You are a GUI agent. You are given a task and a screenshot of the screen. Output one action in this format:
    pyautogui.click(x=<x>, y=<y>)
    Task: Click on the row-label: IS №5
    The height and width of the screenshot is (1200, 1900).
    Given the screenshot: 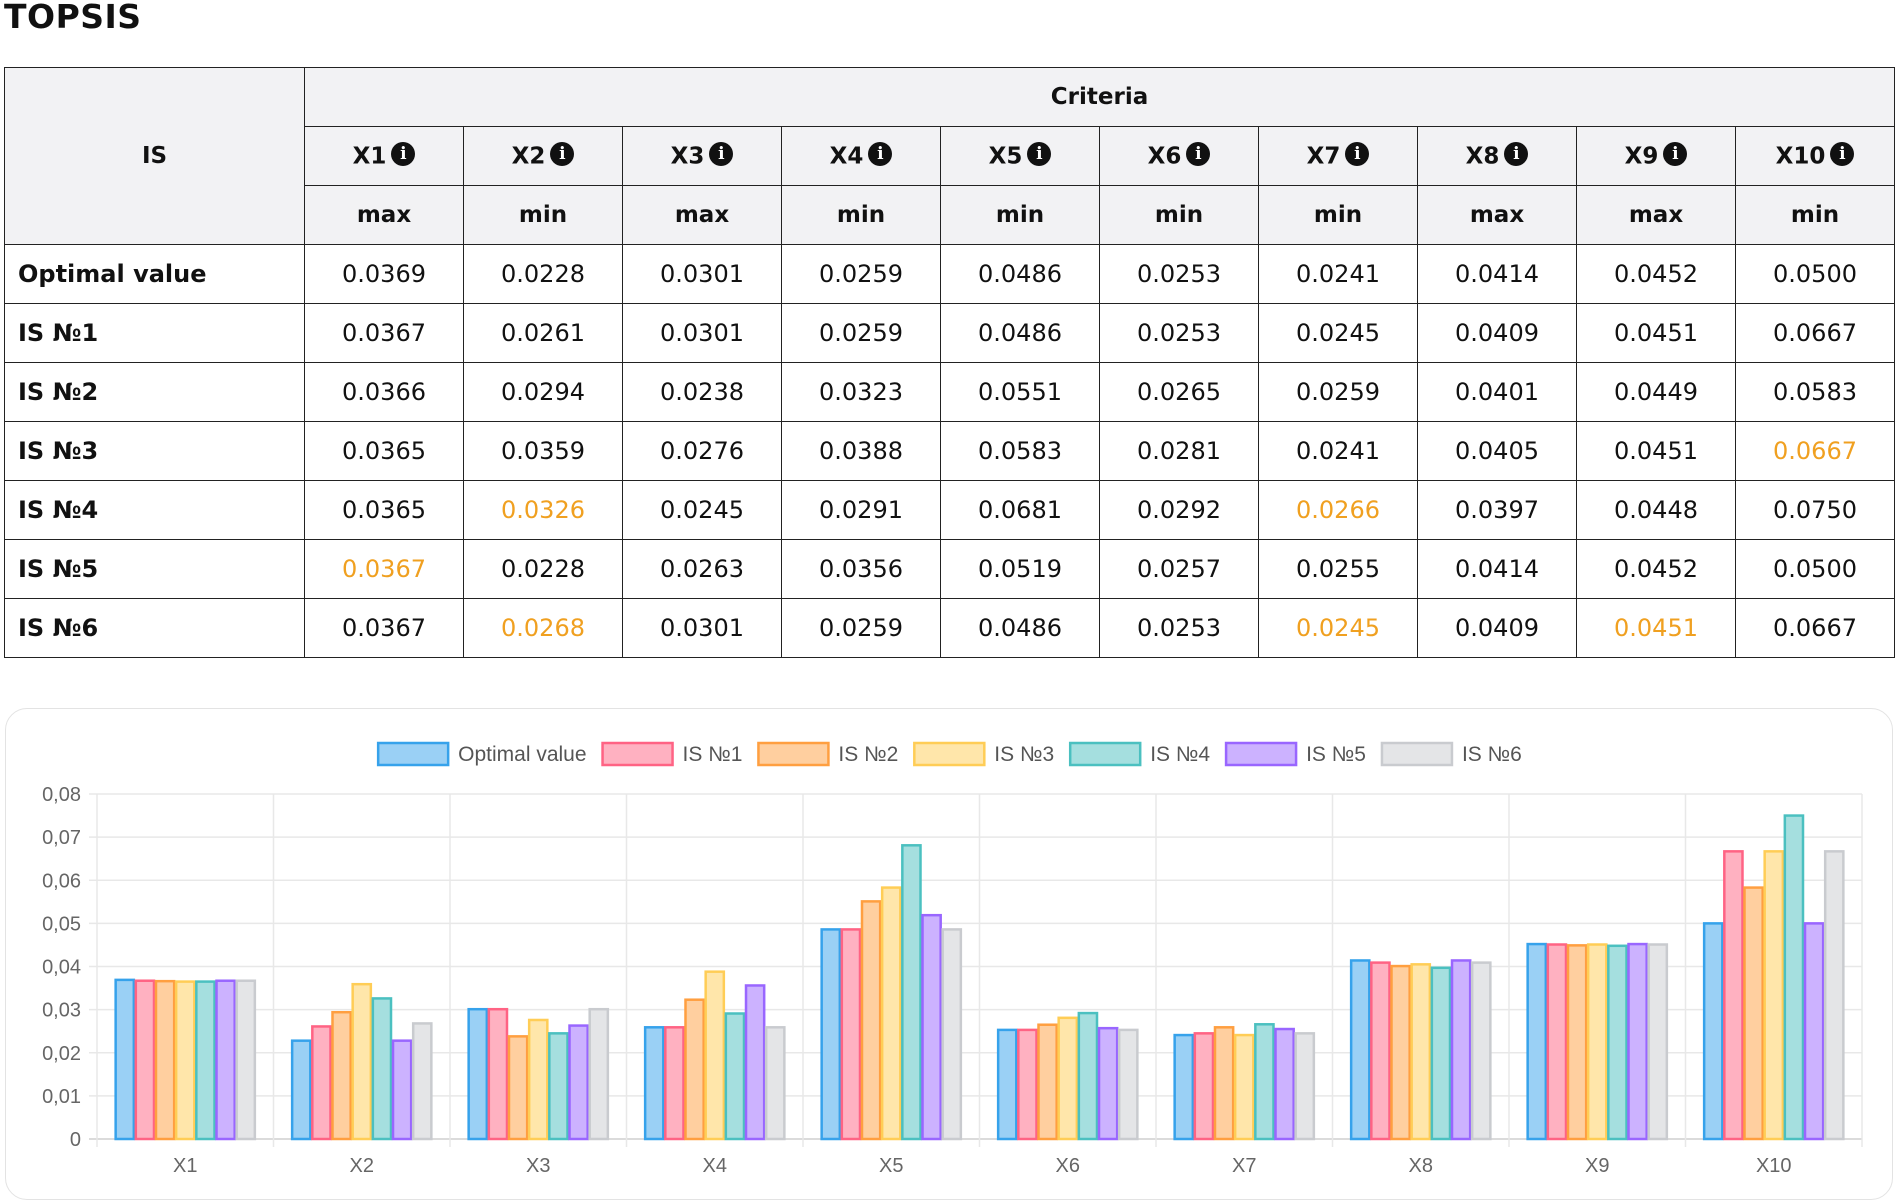 What is the action you would take?
    pyautogui.click(x=154, y=569)
    